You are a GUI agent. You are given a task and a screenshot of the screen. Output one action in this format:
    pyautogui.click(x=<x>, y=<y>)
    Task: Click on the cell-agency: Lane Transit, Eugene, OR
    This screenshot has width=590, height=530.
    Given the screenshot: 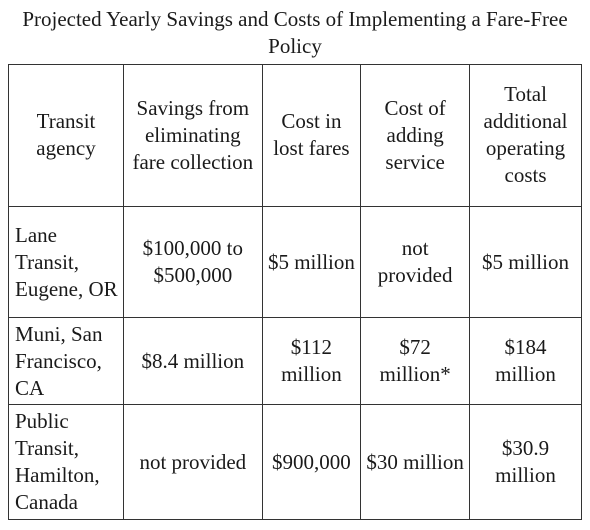 What is the action you would take?
    pyautogui.click(x=66, y=262)
    